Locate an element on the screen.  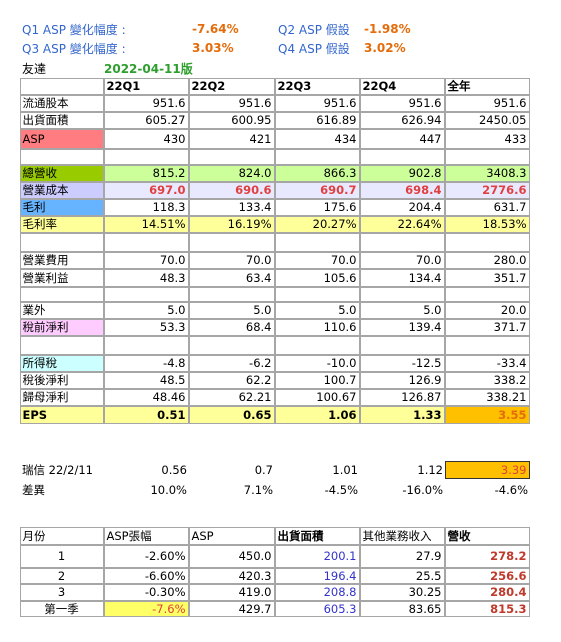
table-value: 690.6 is located at coordinates (231, 190).